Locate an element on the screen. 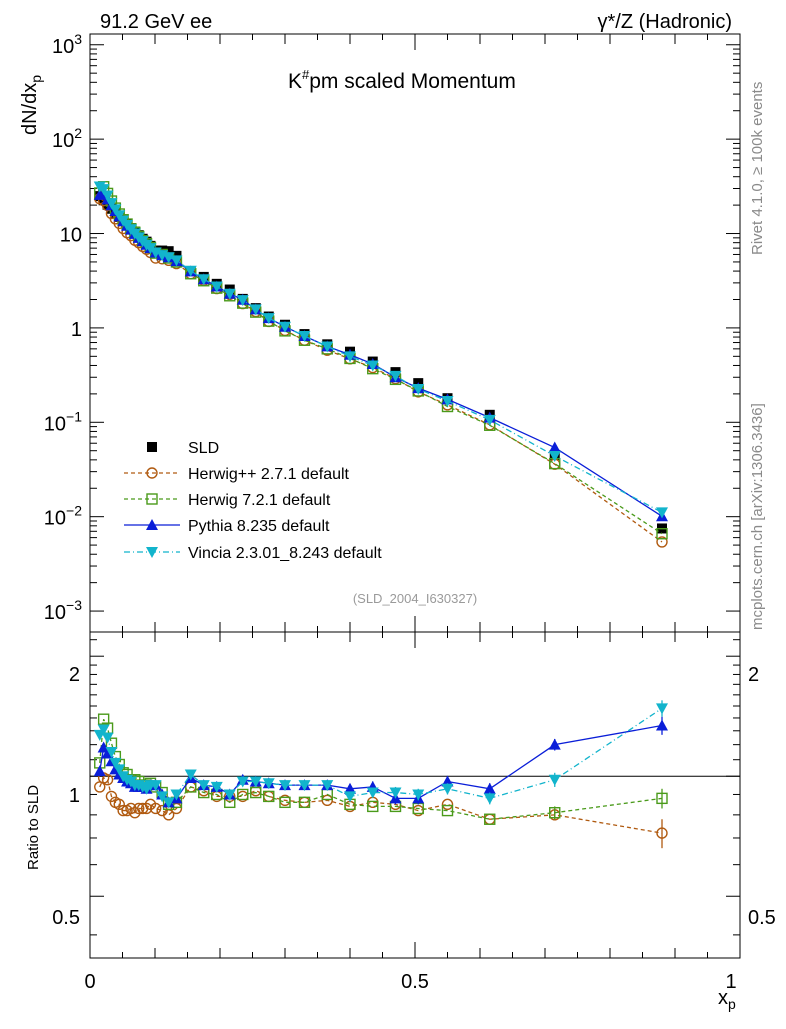 Image resolution: width=786 pixels, height=1029 pixels. main-ytick-base-2: 10 is located at coordinates (55, 424).